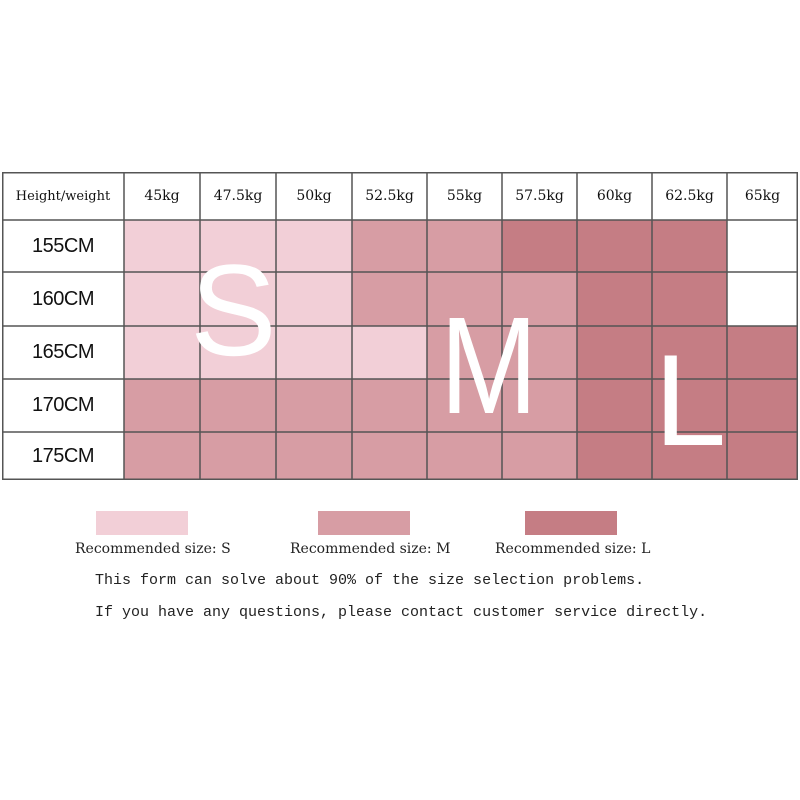  I want to click on legend-swatch-m, so click(364, 523).